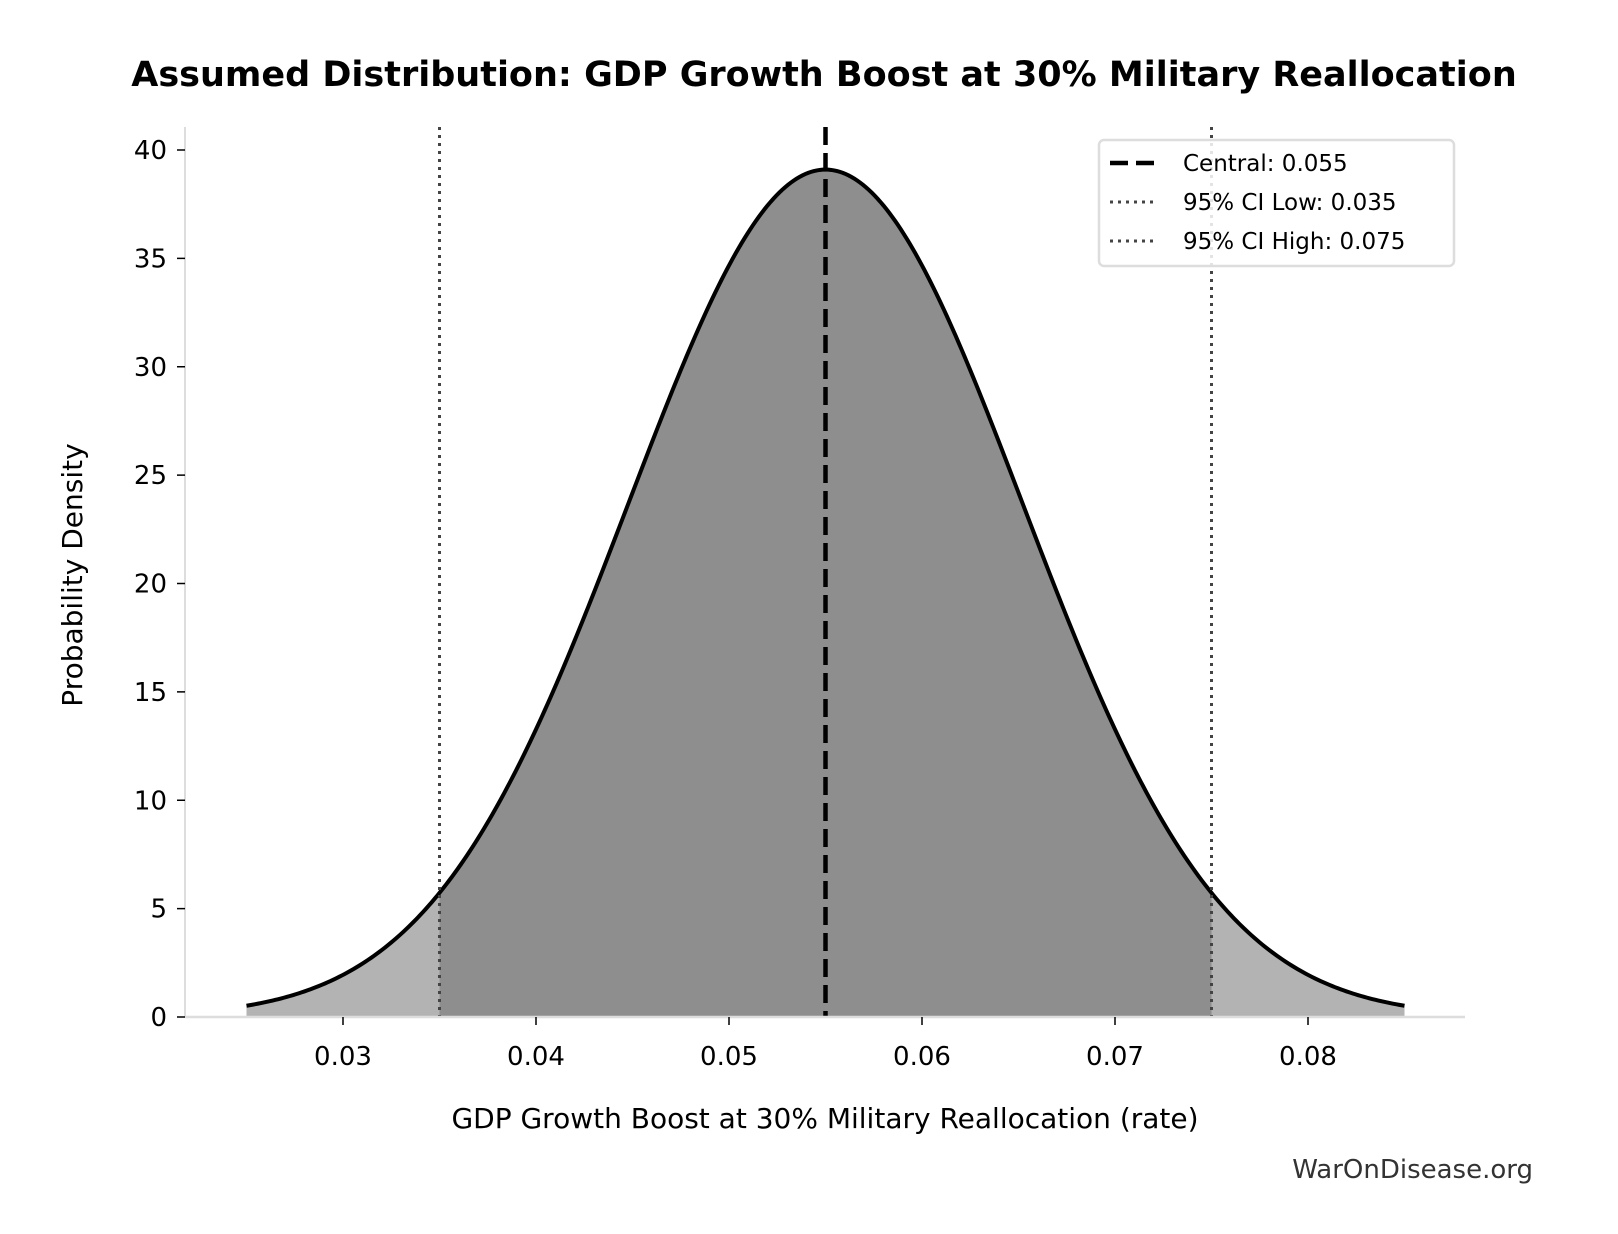  Describe the element at coordinates (150, 368) in the screenshot. I see `y-tick-label: 30` at that location.